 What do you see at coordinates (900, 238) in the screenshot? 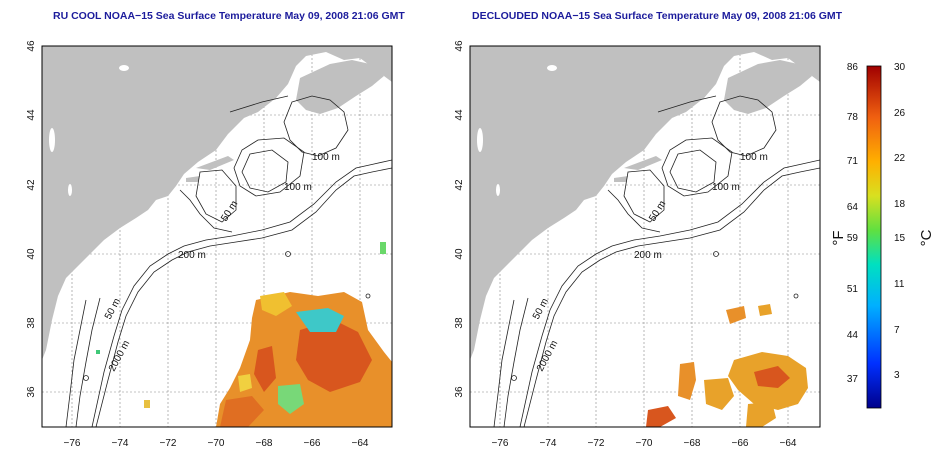
I see `c-tick-label: 15` at bounding box center [900, 238].